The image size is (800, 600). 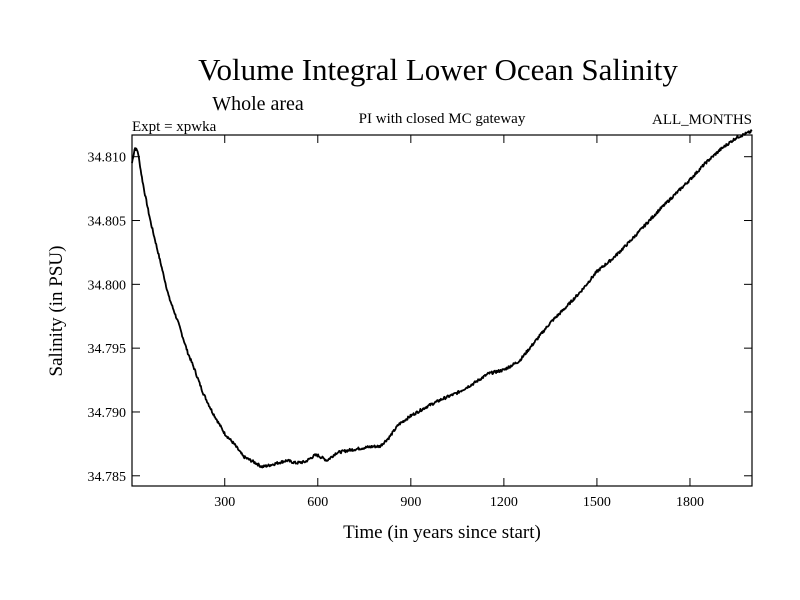 What do you see at coordinates (504, 502) in the screenshot?
I see `x-tick-label: 1200` at bounding box center [504, 502].